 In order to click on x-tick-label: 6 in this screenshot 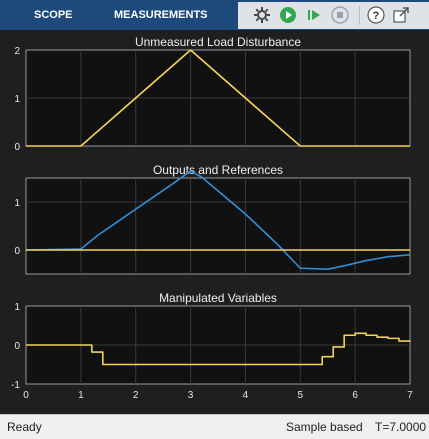, I will do `click(355, 395)`.